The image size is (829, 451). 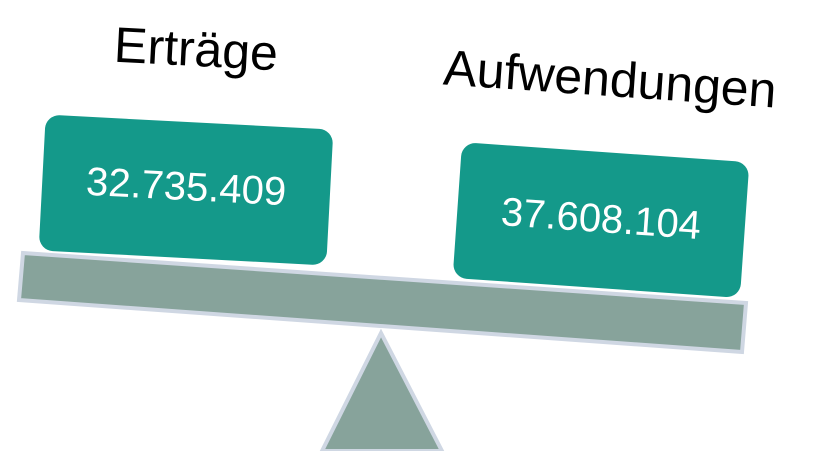 I want to click on right-box, so click(x=601, y=220).